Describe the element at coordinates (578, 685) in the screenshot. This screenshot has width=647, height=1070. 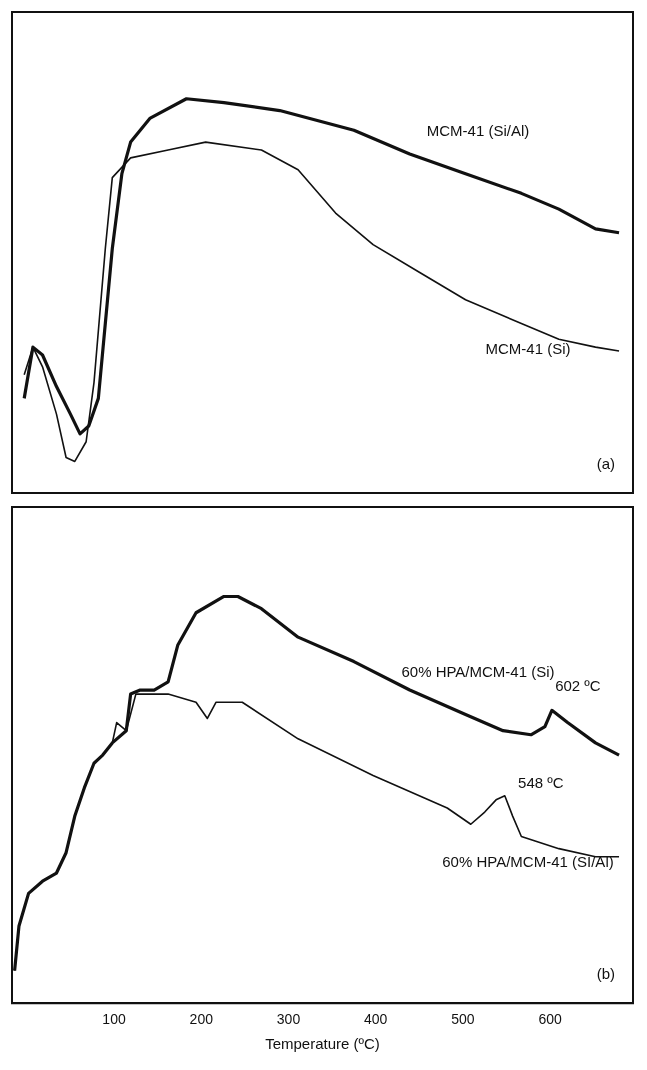
I see `annotation: 602 ºC` at that location.